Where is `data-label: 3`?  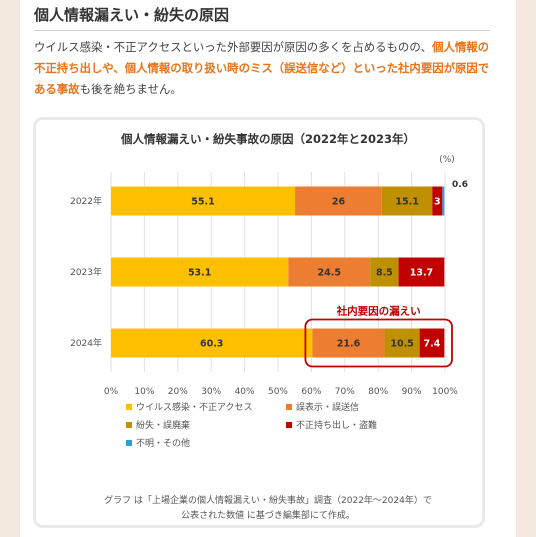
data-label: 3 is located at coordinates (437, 202).